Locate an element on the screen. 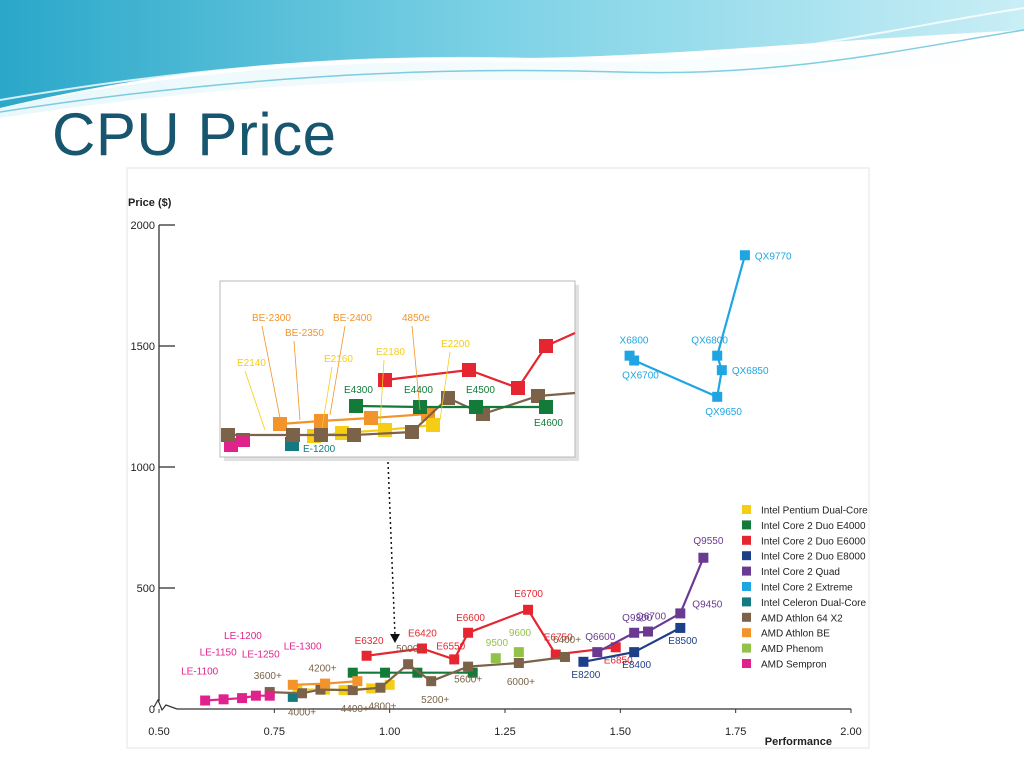 The height and width of the screenshot is (768, 1024). series-celeron is located at coordinates (292, 696).